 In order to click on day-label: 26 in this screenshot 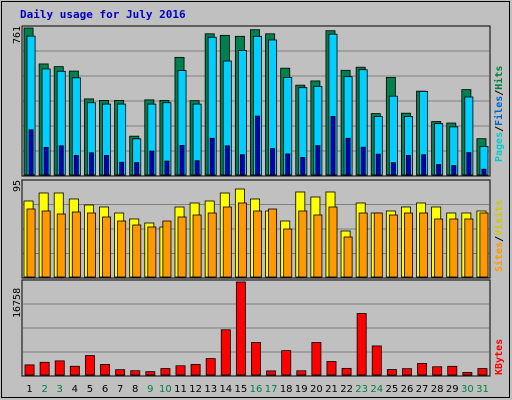, I will do `click(407, 389)`.